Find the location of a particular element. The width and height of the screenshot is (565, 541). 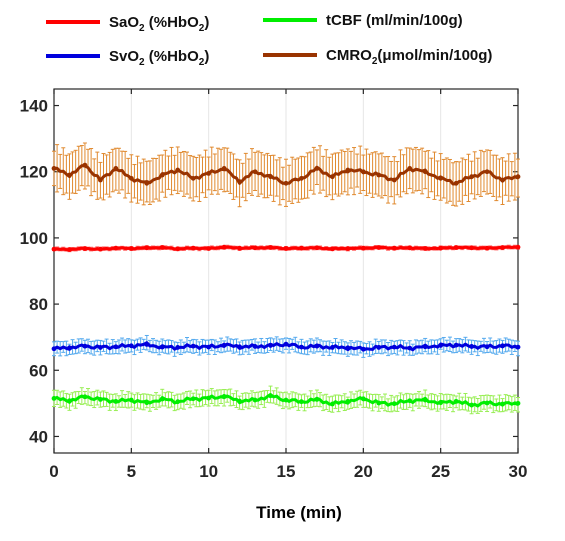

legend-entry-svo2: SvO2 (%HbO2) is located at coordinates (127, 58).